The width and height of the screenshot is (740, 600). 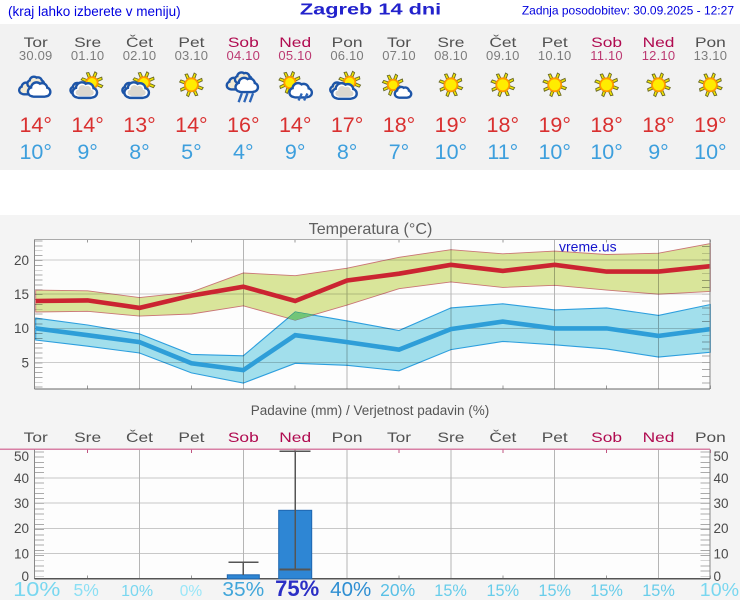 I want to click on svg-text: 12.10, so click(x=659, y=55).